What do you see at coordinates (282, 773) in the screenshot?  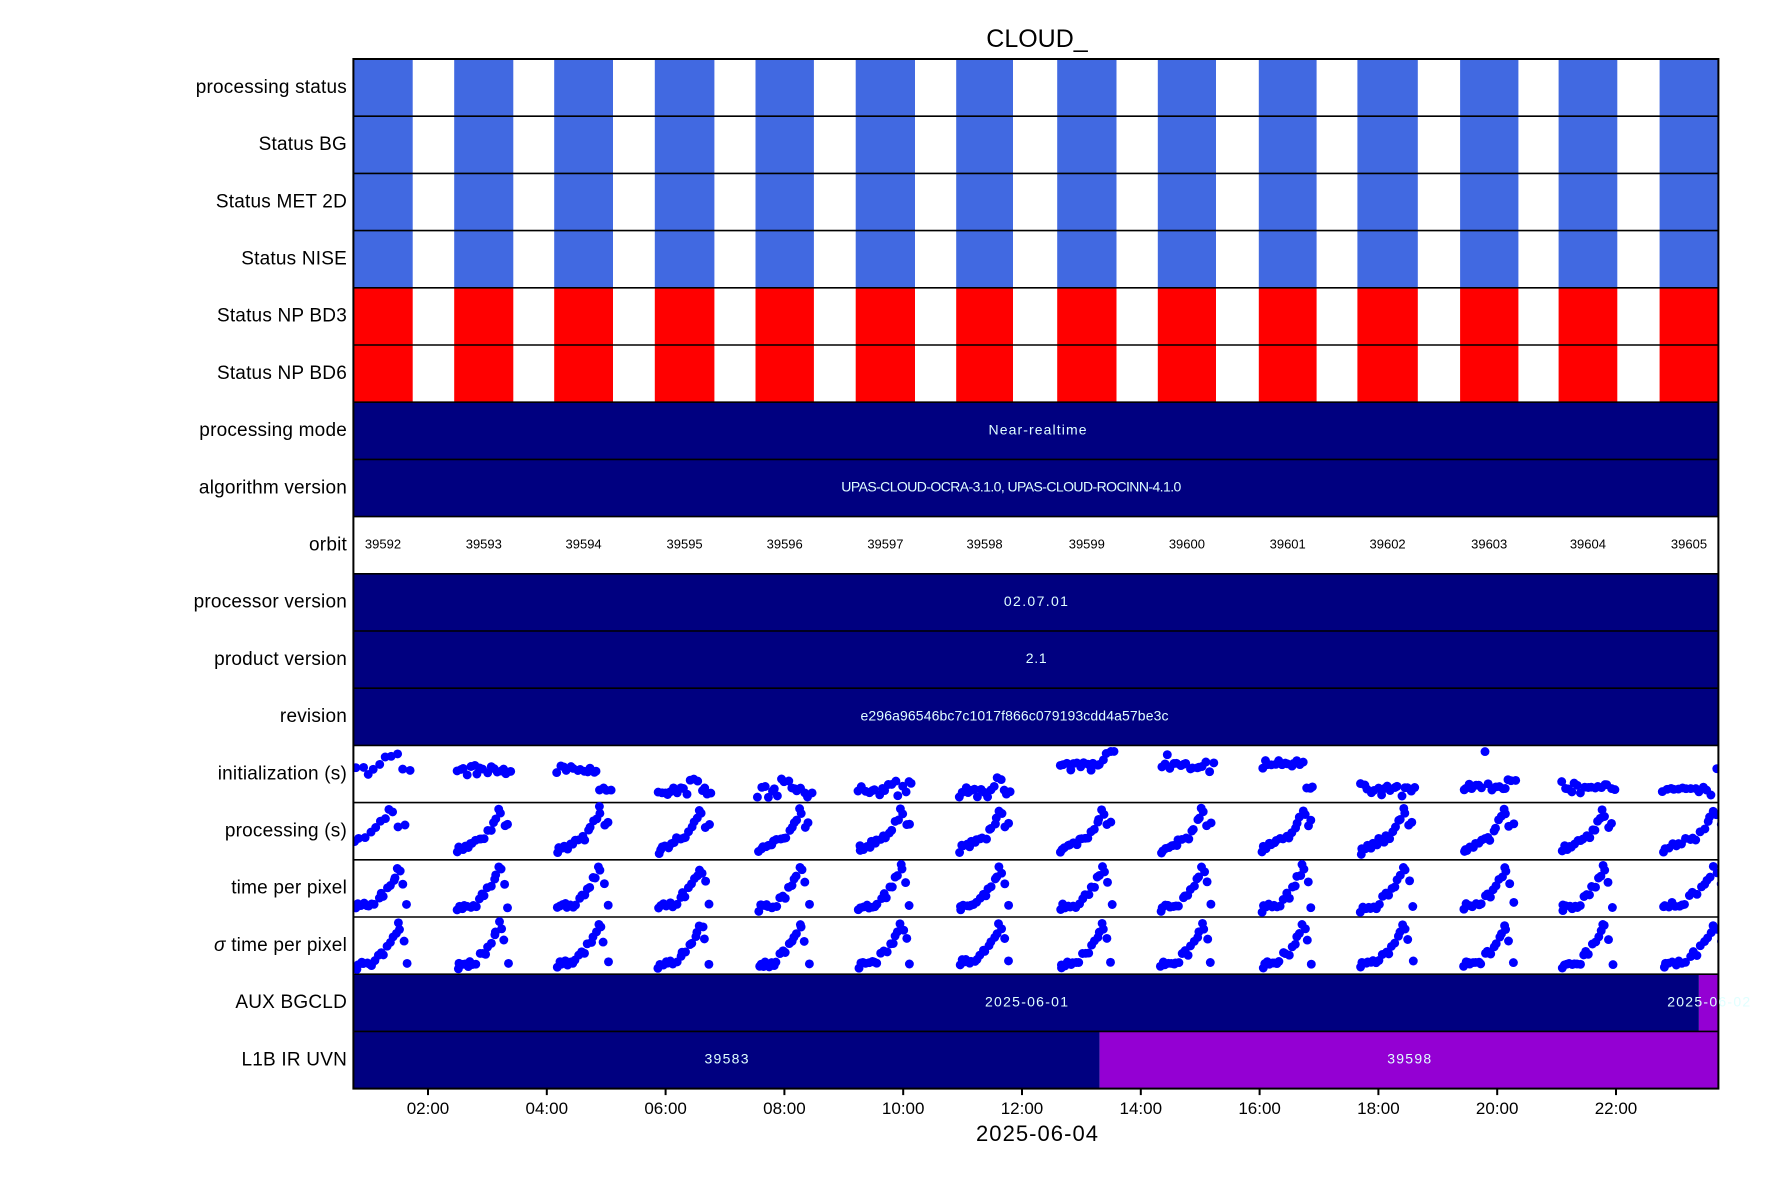 I see `svg-text: initialization (s)` at bounding box center [282, 773].